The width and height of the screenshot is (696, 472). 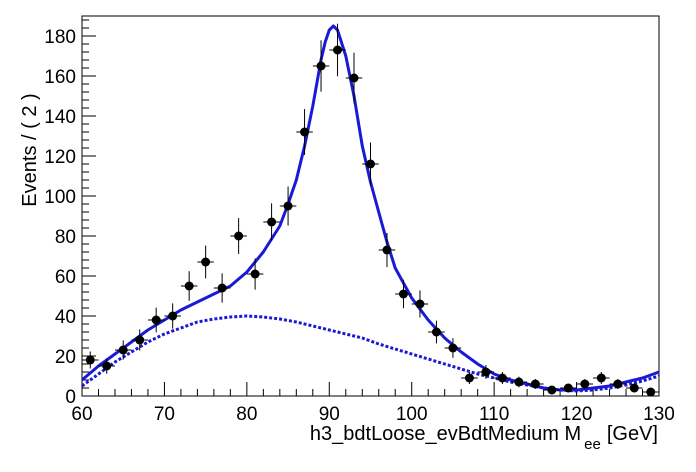 What do you see at coordinates (412, 414) in the screenshot?
I see `x-tick-label: 100` at bounding box center [412, 414].